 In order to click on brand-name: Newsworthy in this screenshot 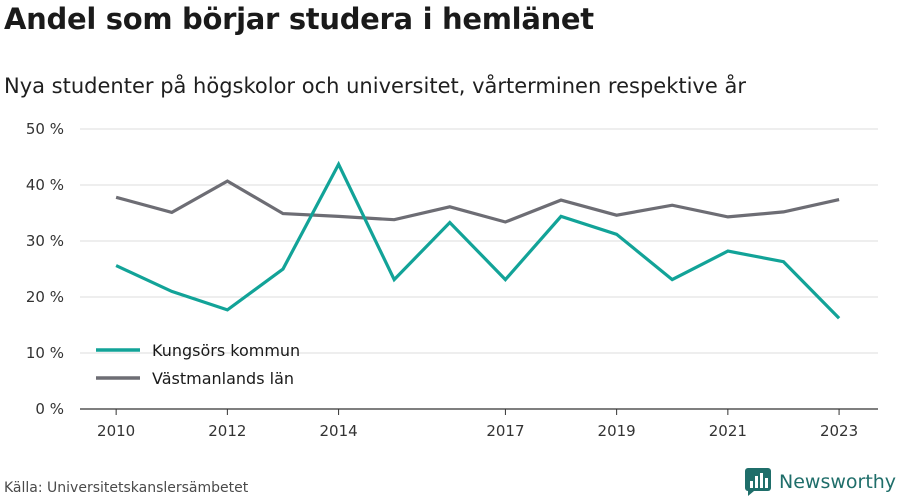, I will do `click(838, 482)`.